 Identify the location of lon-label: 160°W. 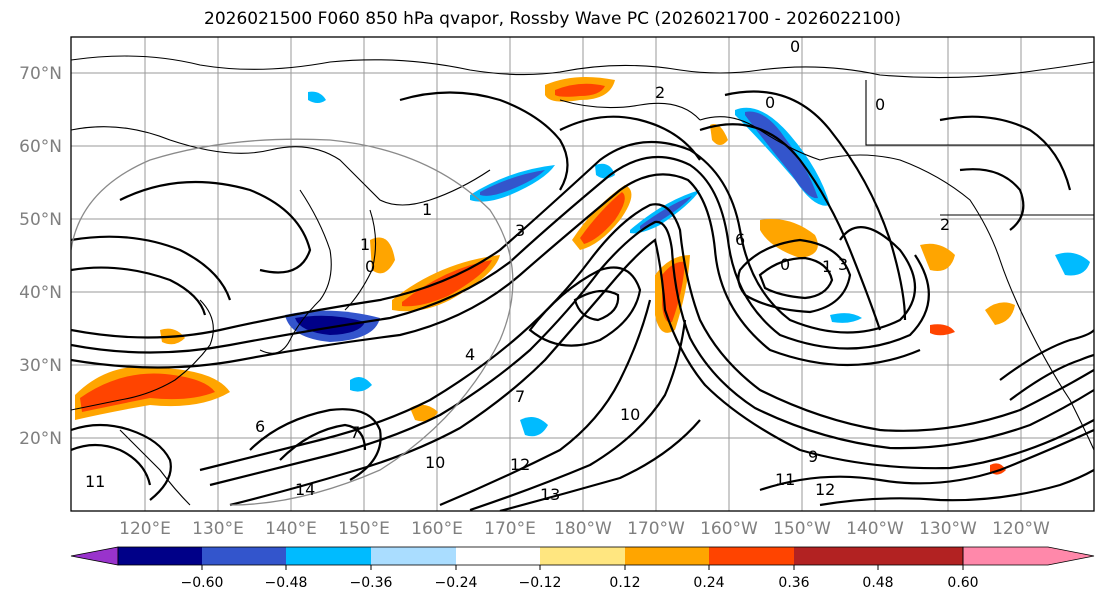
(729, 529).